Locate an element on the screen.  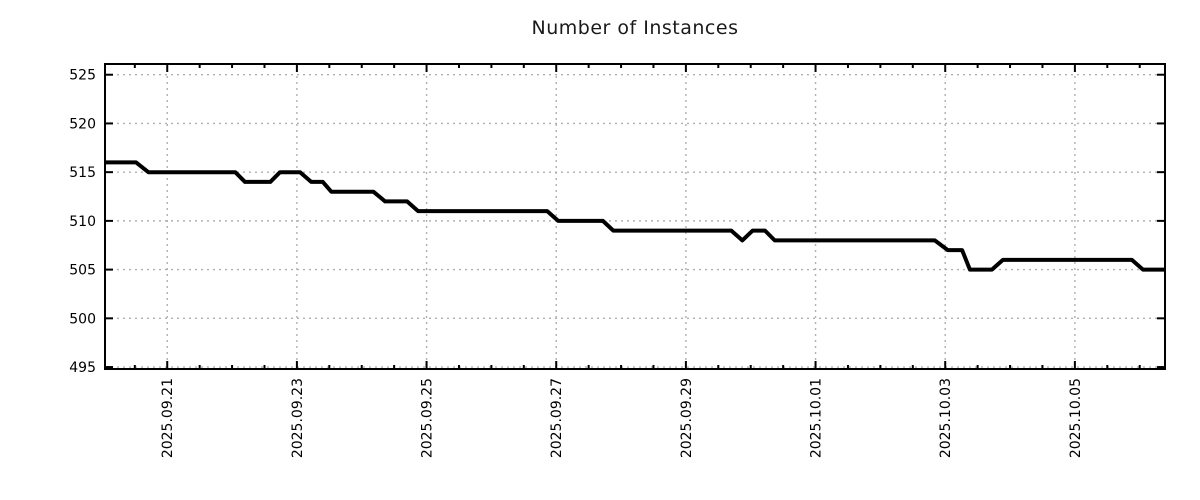
chart-title: Number of Instances is located at coordinates (635, 28).